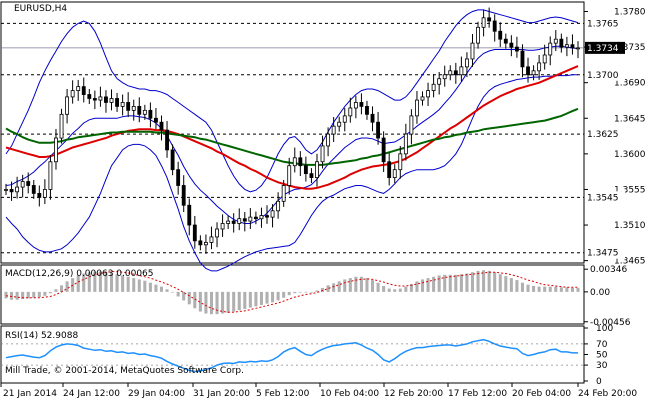 The image size is (650, 403). Describe the element at coordinates (42, 336) in the screenshot. I see `rsi-legend: RSI(14) 52.9088` at that location.